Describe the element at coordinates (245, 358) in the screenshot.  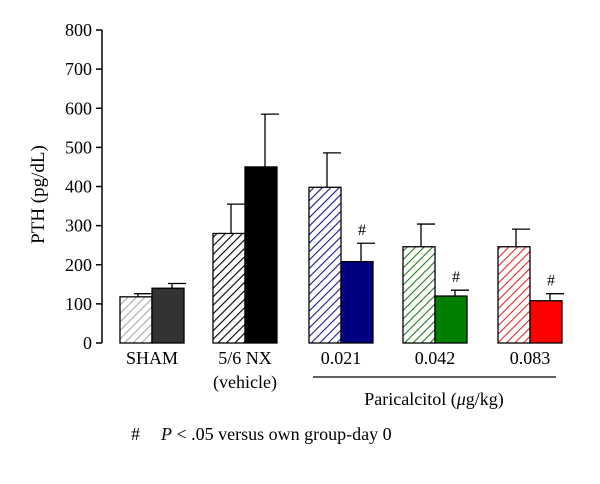
I see `x-category-label: 5/6 NX` at that location.